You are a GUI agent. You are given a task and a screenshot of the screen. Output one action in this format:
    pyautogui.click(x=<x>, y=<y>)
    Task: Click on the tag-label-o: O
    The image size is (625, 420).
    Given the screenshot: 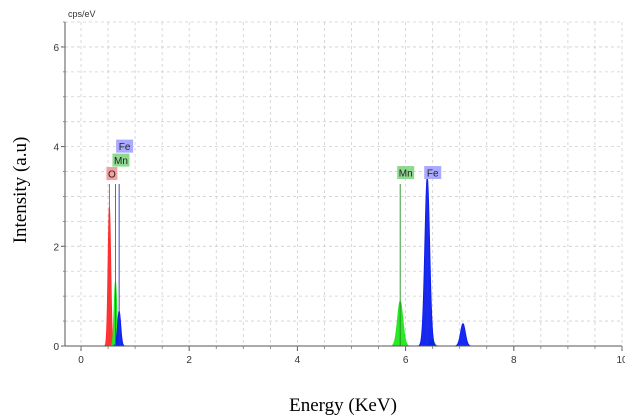 What is the action you would take?
    pyautogui.click(x=112, y=175)
    